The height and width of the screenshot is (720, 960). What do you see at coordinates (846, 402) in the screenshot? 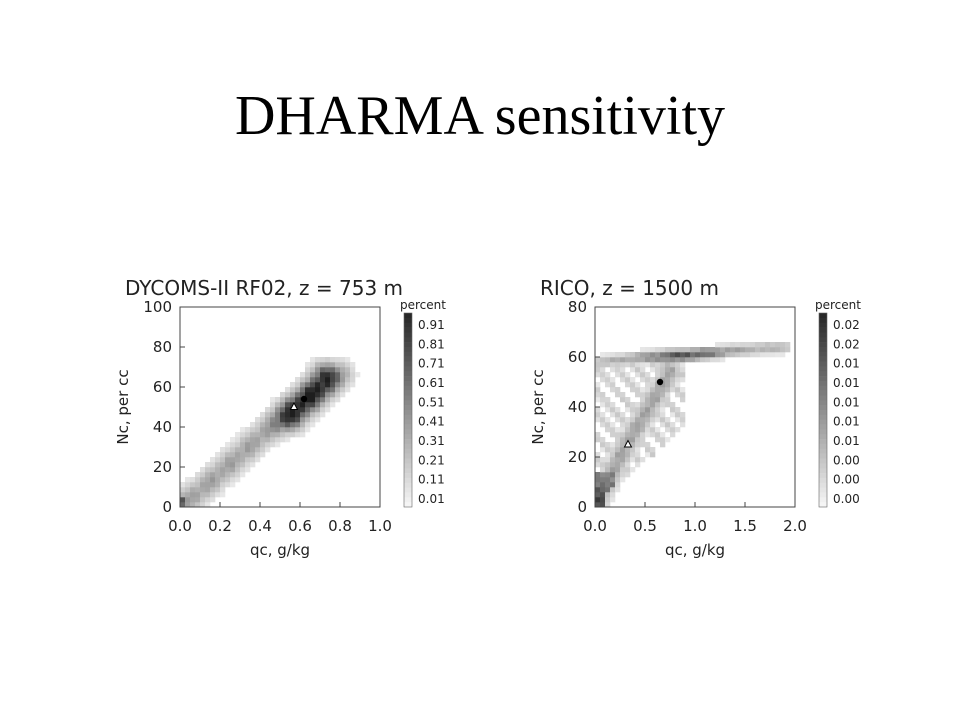
I see `colorbar-tick-label: 0.01` at bounding box center [846, 402].